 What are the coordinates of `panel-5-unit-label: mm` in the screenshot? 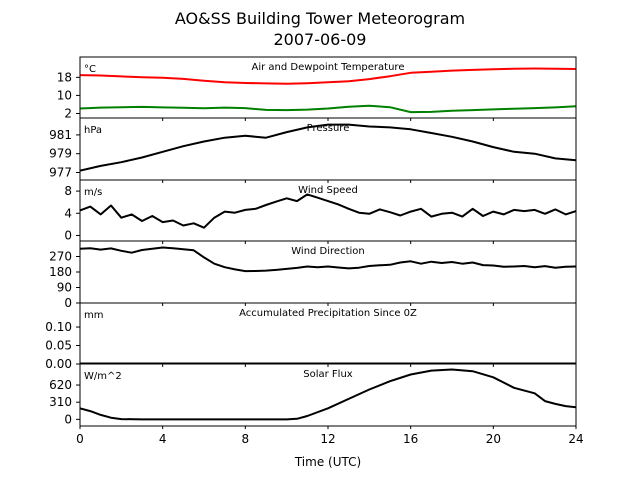 It's located at (93, 315).